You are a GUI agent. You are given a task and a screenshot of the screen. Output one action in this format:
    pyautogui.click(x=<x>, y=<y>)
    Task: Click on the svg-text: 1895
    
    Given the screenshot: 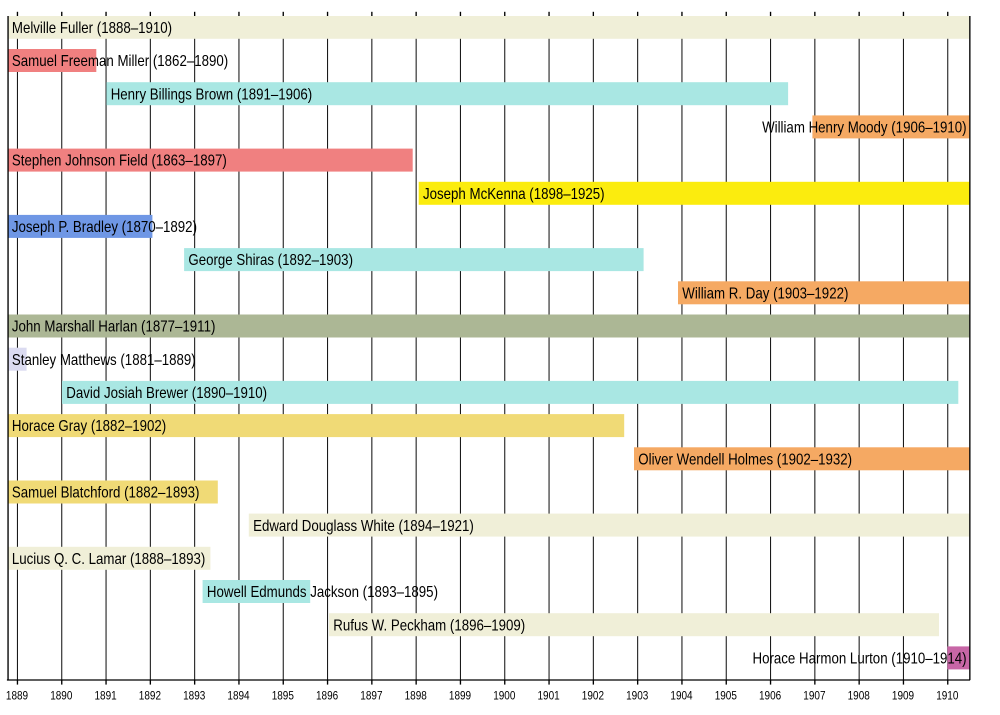 What is the action you would take?
    pyautogui.click(x=283, y=696)
    